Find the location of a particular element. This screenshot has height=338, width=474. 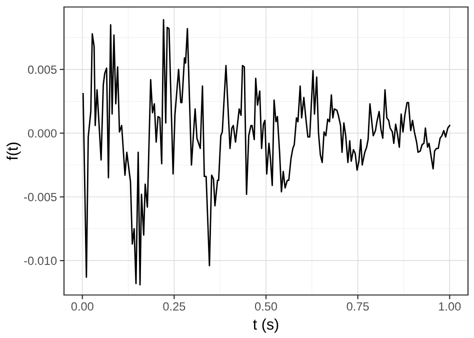

x-tick-label: 0.50 is located at coordinates (266, 306).